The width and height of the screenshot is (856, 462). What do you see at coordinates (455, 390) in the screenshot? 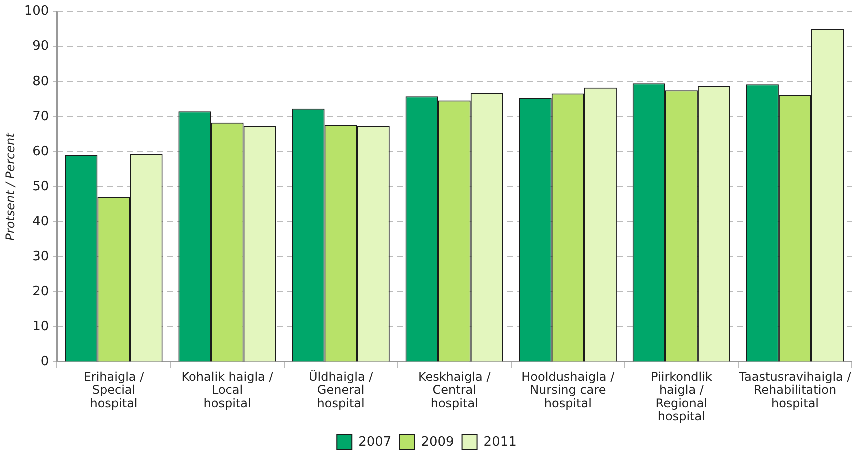
I see `x-tick-label: Keskhaigla / Central hospital` at bounding box center [455, 390].